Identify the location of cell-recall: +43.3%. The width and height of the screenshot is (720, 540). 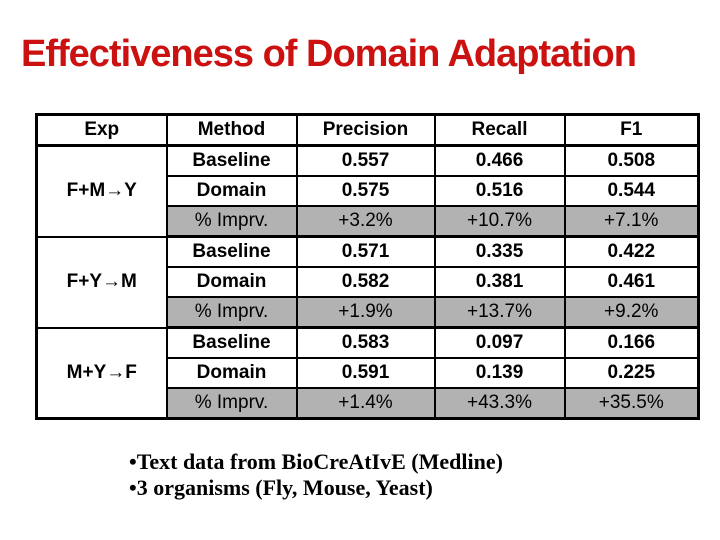
(499, 403).